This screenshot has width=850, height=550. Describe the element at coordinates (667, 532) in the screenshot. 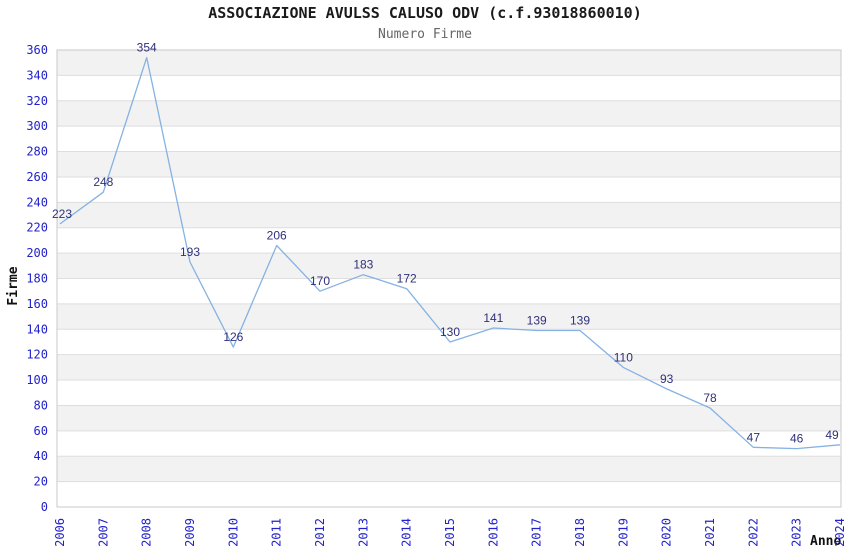

I see `x-tick-label: 2020` at that location.